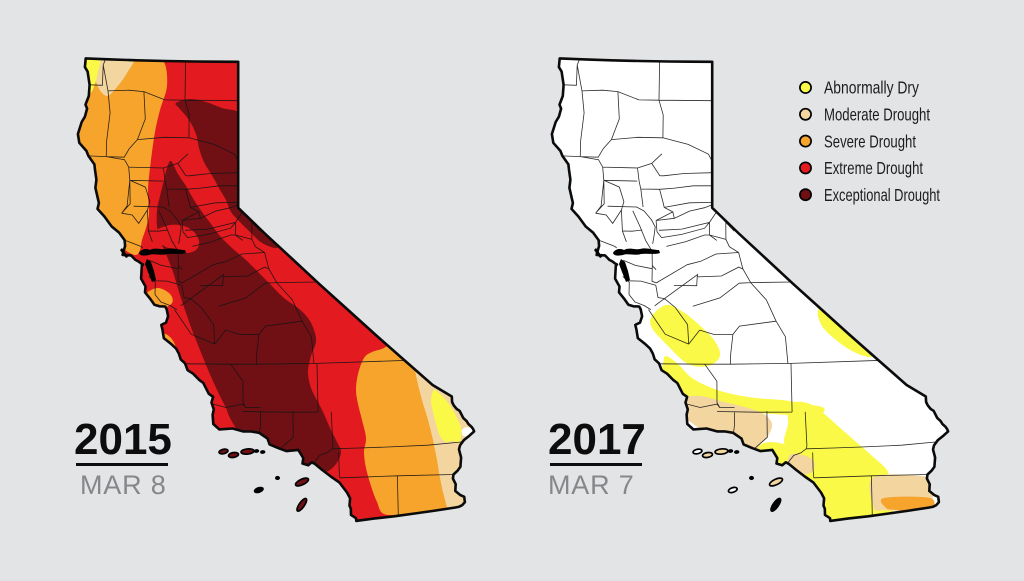 The image size is (1024, 581). I want to click on svg-text: Severe Drought, so click(870, 141).